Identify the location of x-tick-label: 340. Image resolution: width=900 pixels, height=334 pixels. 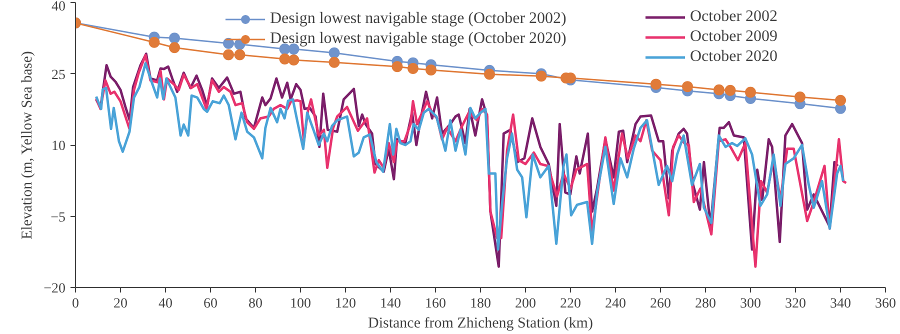
(840, 304).